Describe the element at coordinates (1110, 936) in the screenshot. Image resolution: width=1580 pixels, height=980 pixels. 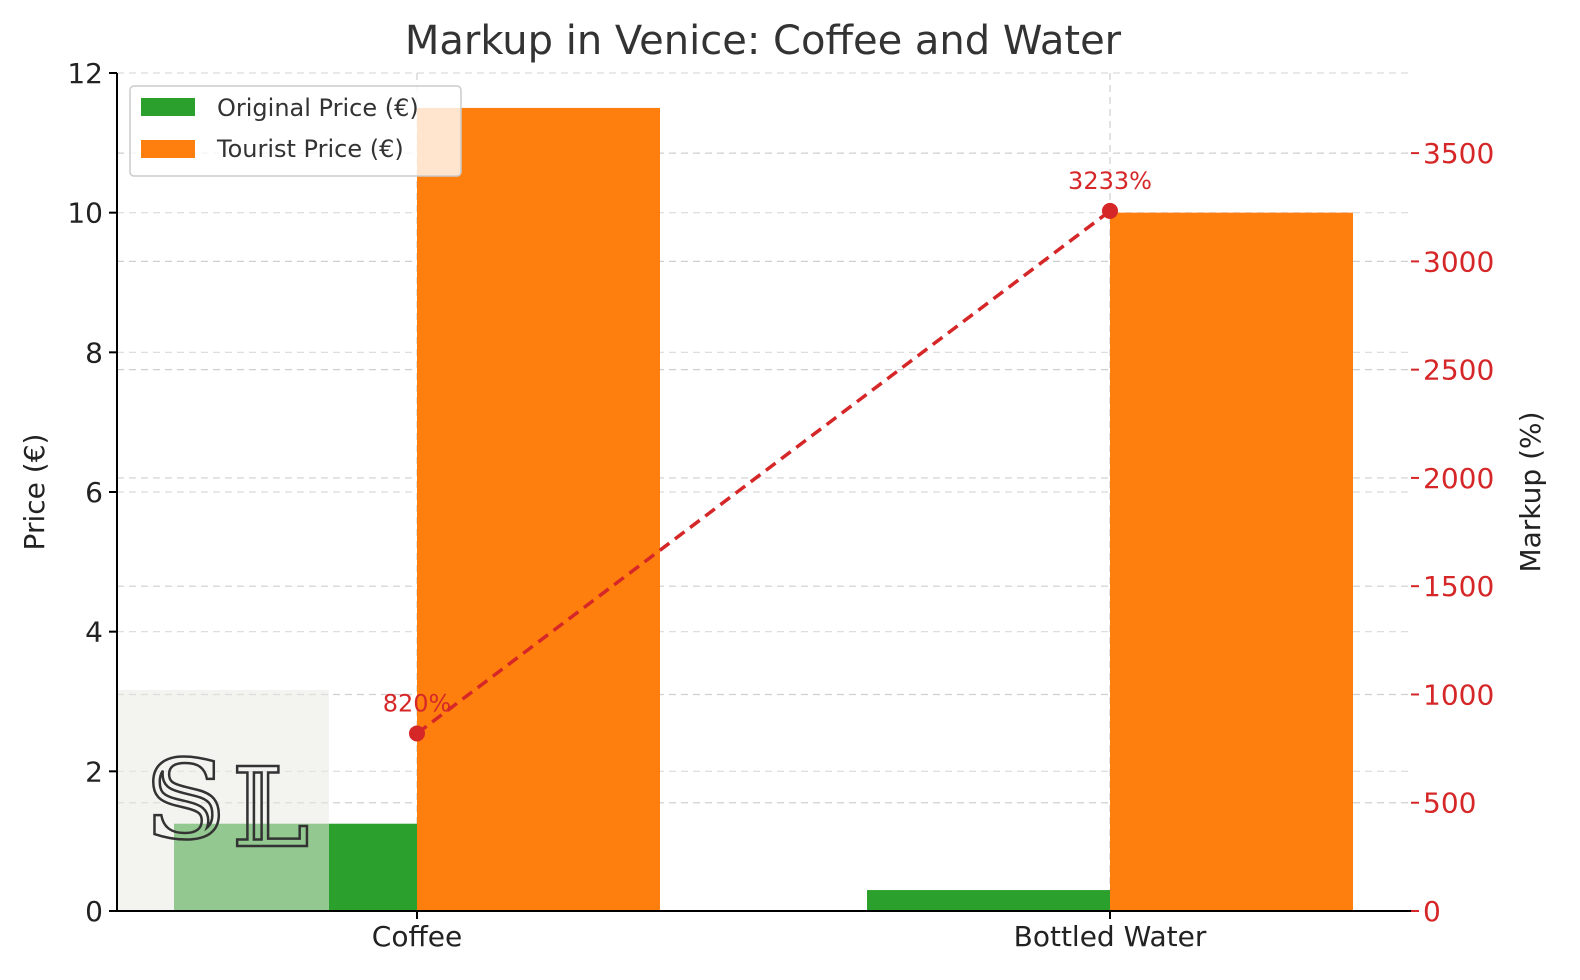
I see `x-tick-label: Bottled Water` at that location.